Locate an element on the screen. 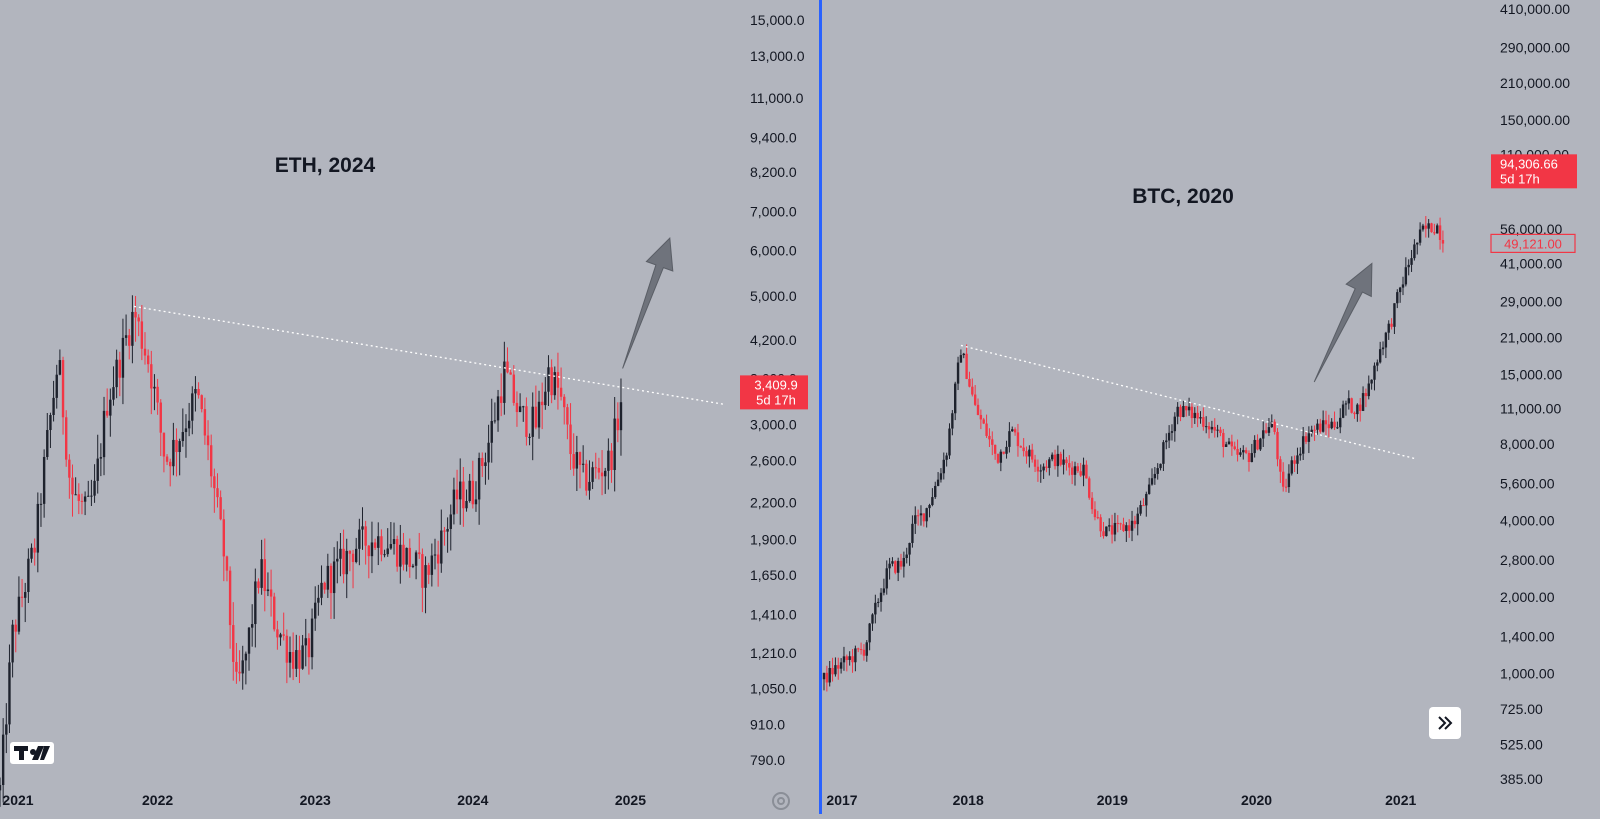  btc-y-tick-label: 11,000.00 is located at coordinates (1530, 409).